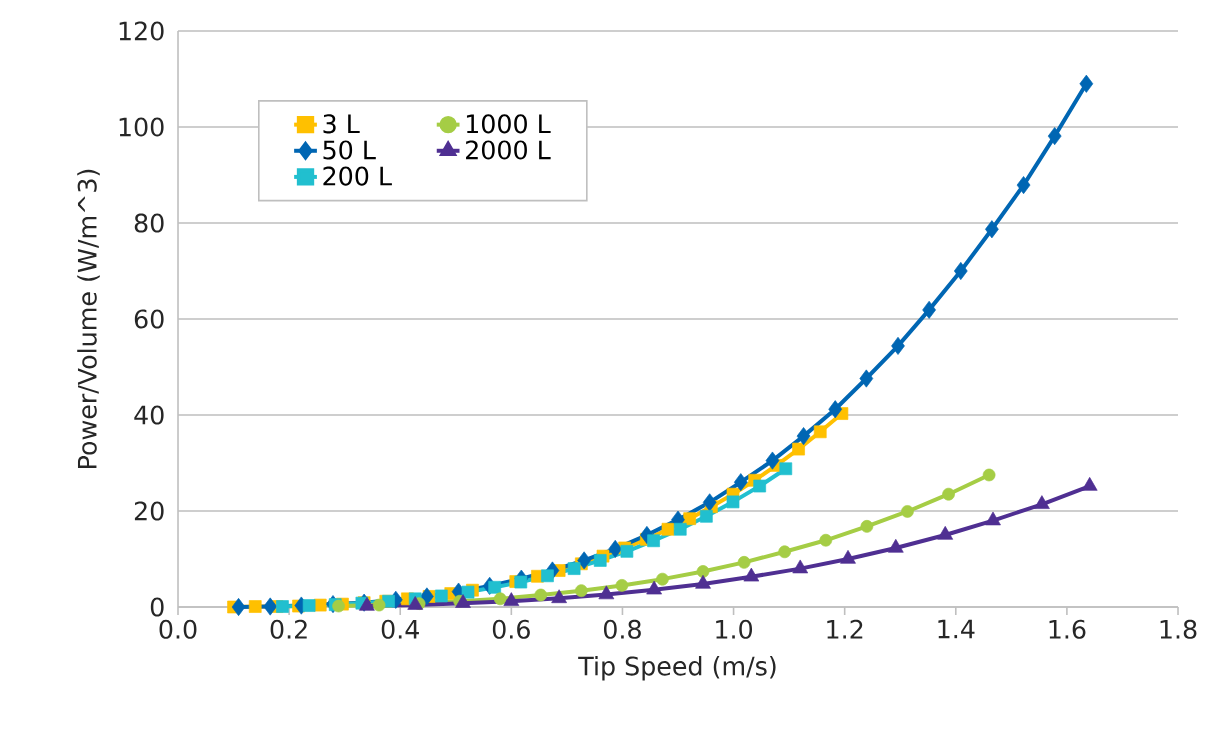 The height and width of the screenshot is (735, 1219). I want to click on x-tick-label: 0.0, so click(178, 629).